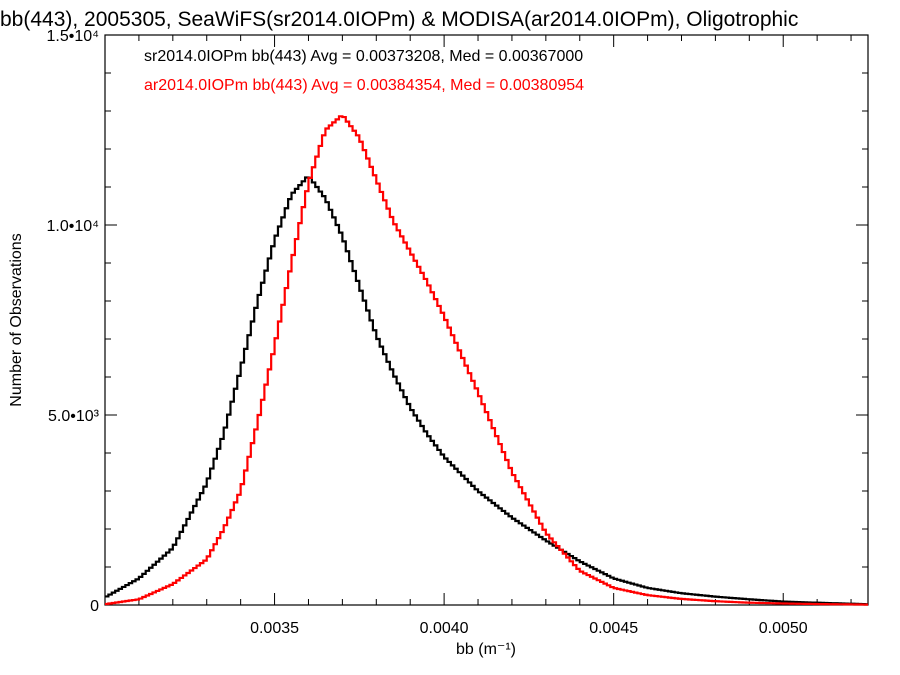  I want to click on x-tick-label: 0.0050, so click(783, 628).